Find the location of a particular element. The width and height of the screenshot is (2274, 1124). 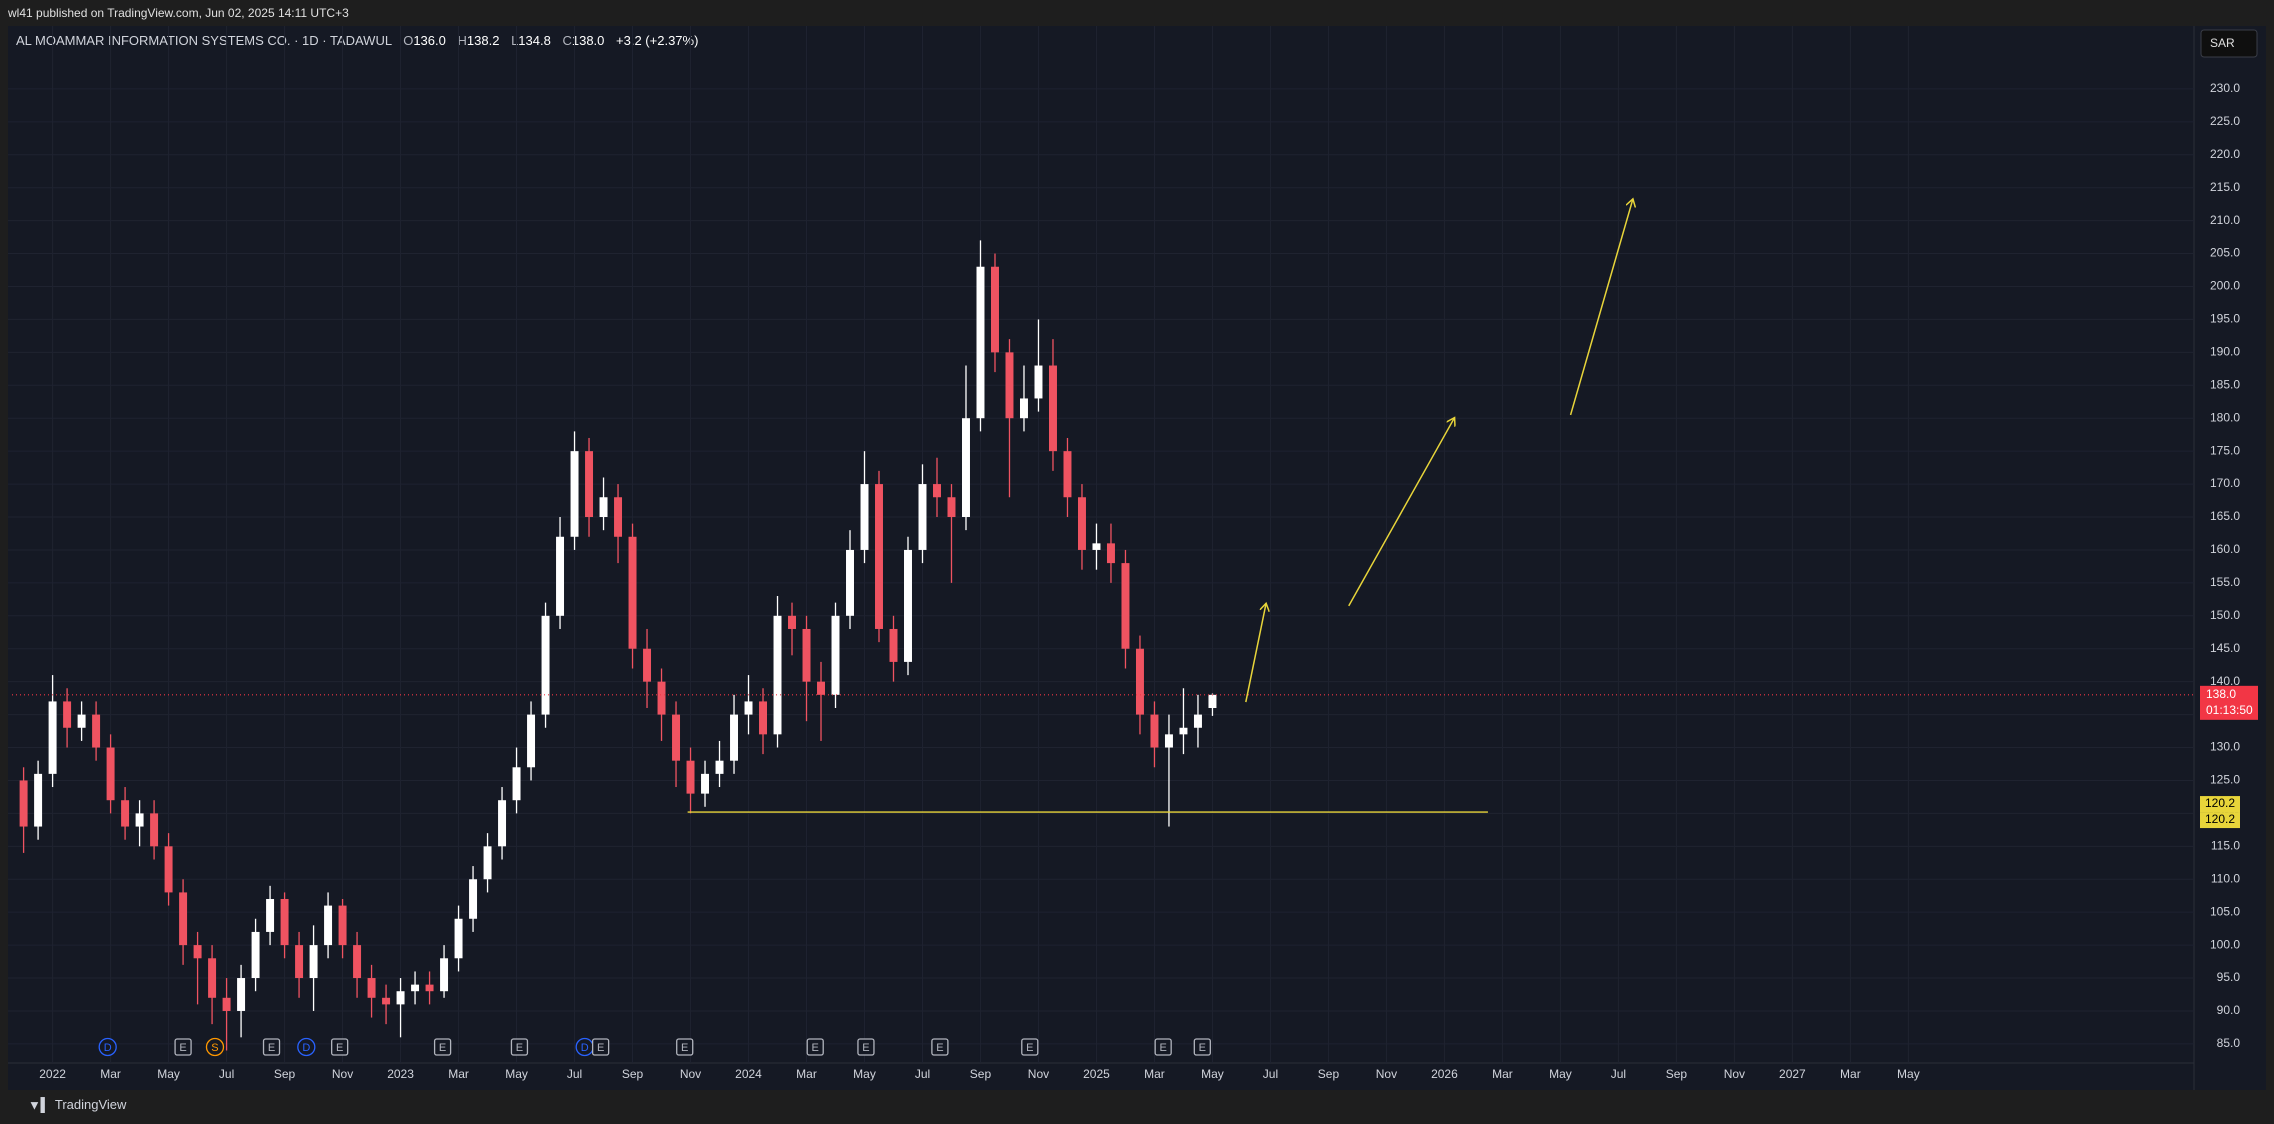

last-price-label: 138.0 is located at coordinates (2221, 694).